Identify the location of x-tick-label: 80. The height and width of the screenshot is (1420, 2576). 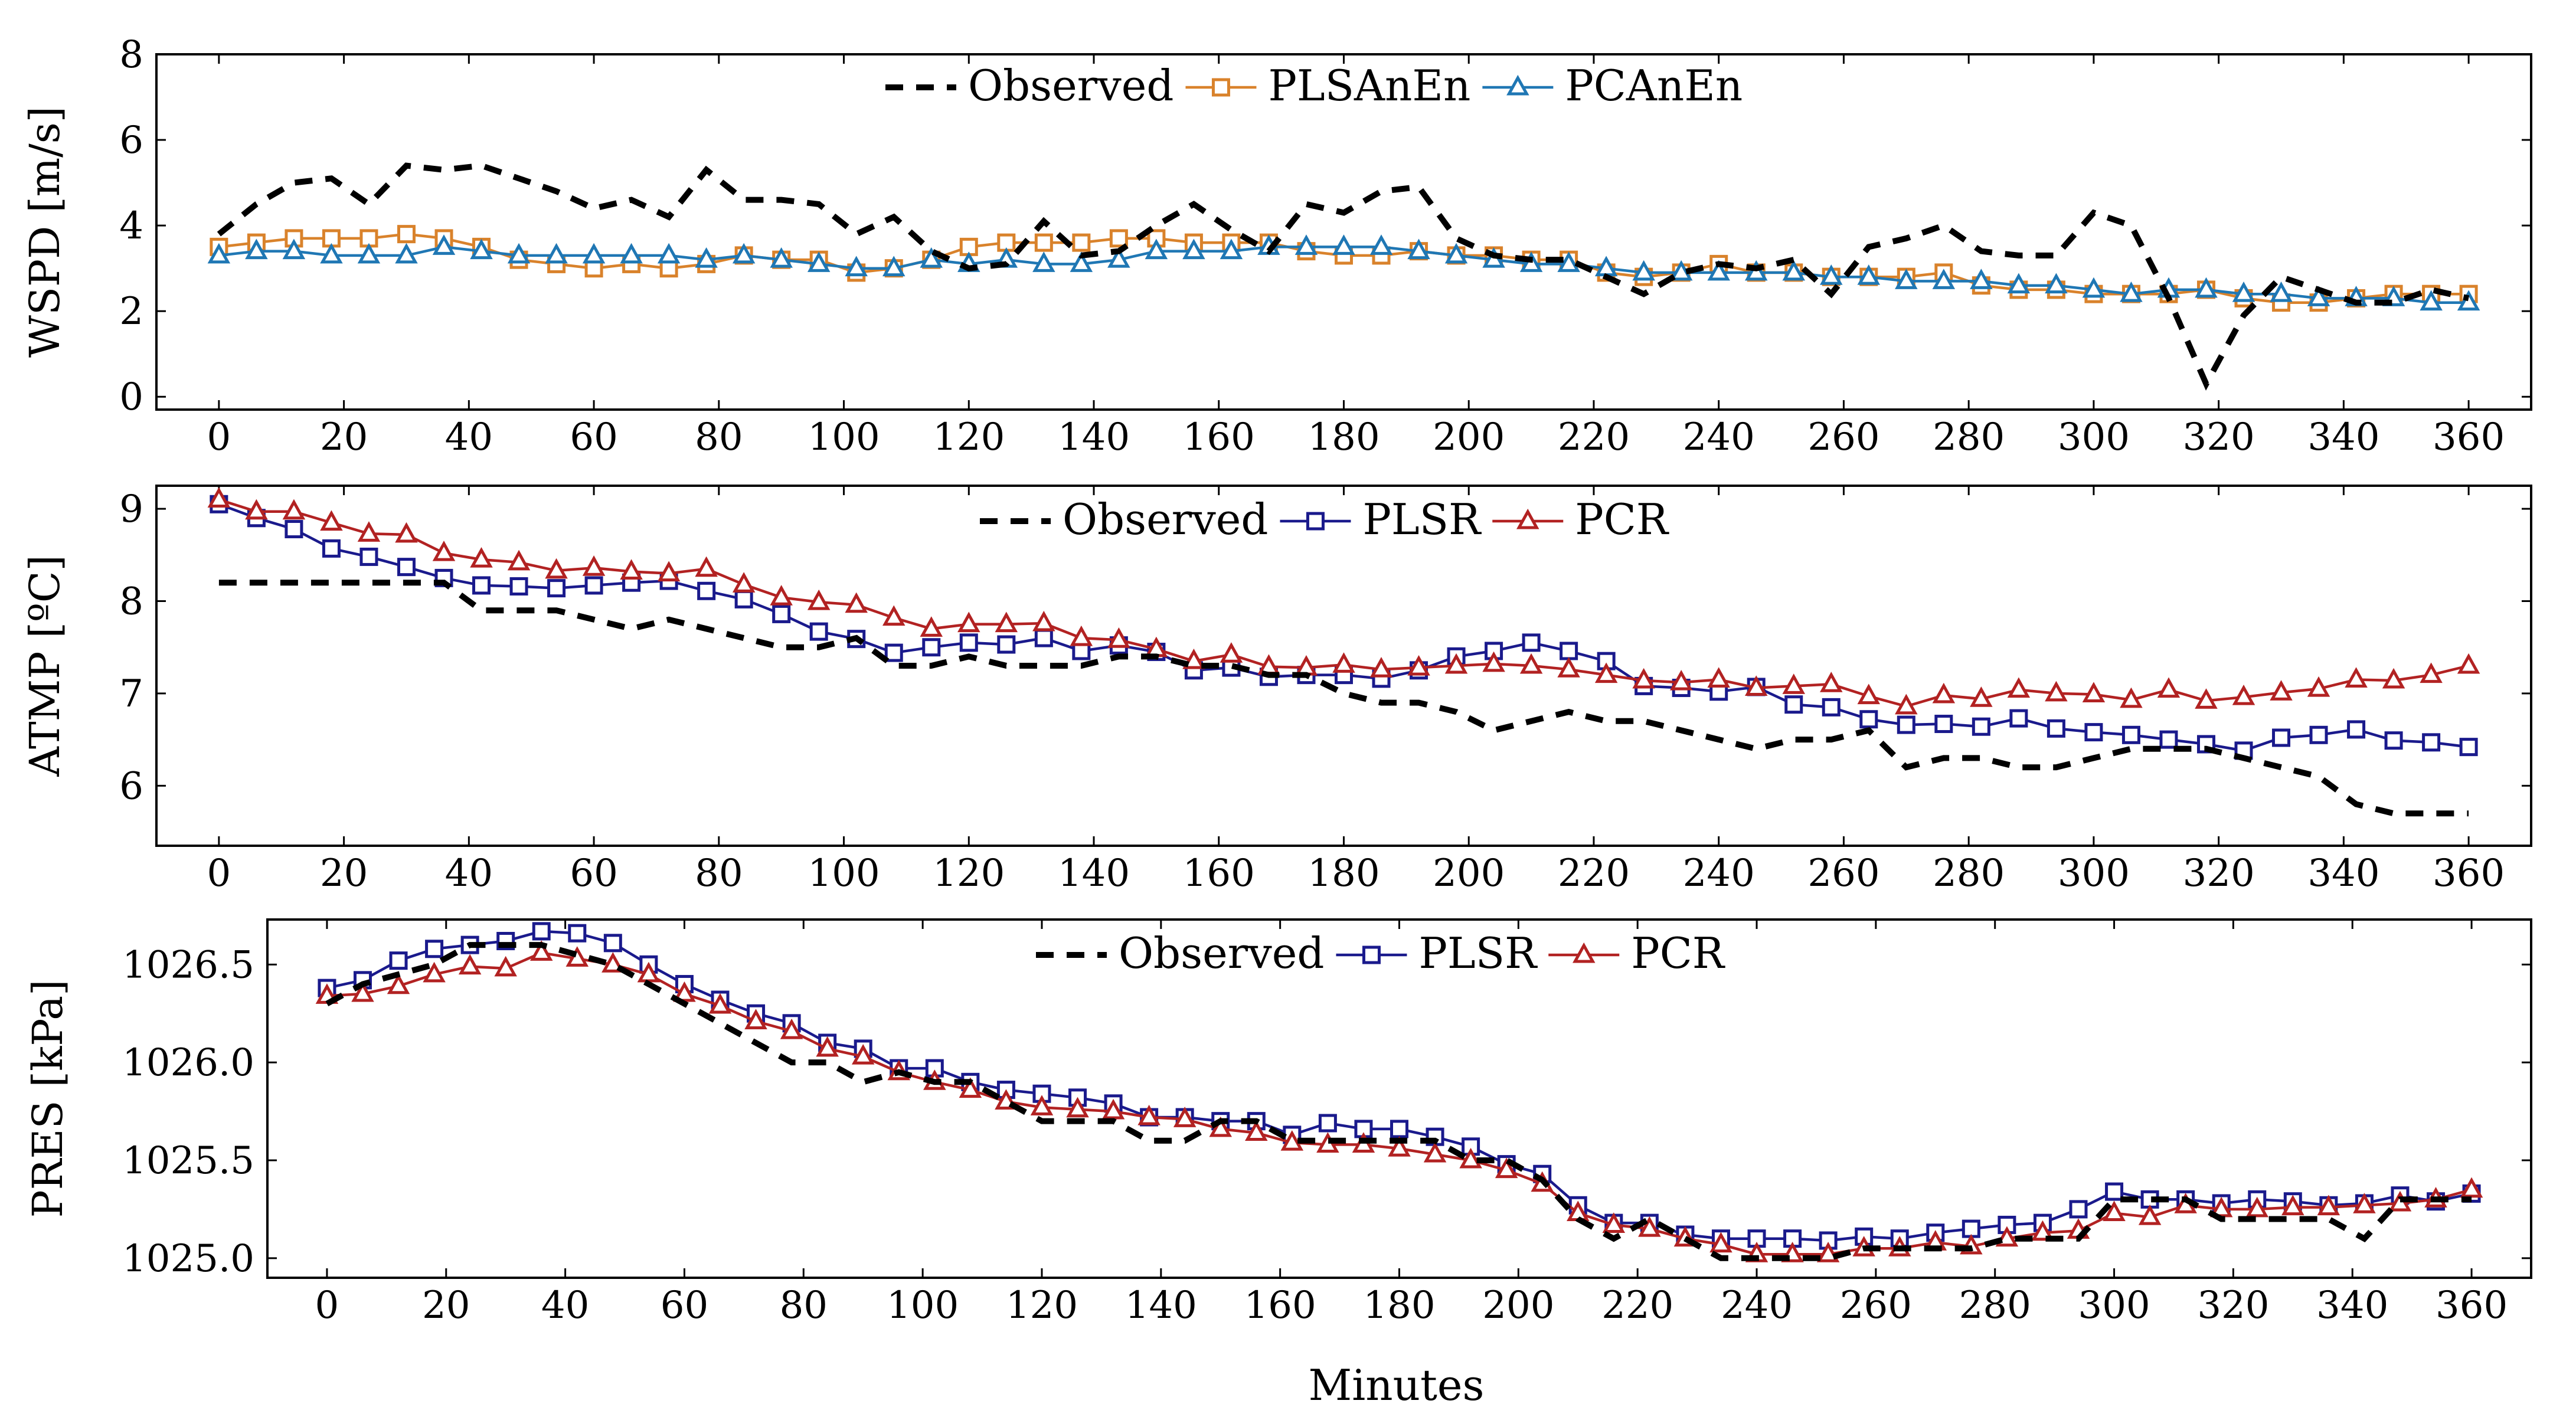
(719, 873).